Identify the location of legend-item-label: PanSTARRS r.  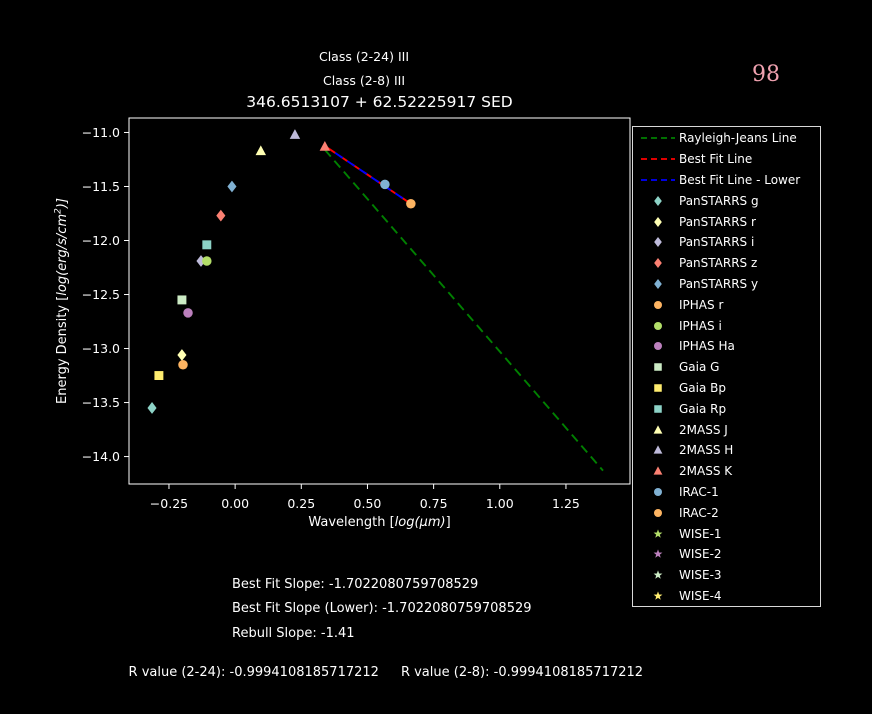
(717, 221).